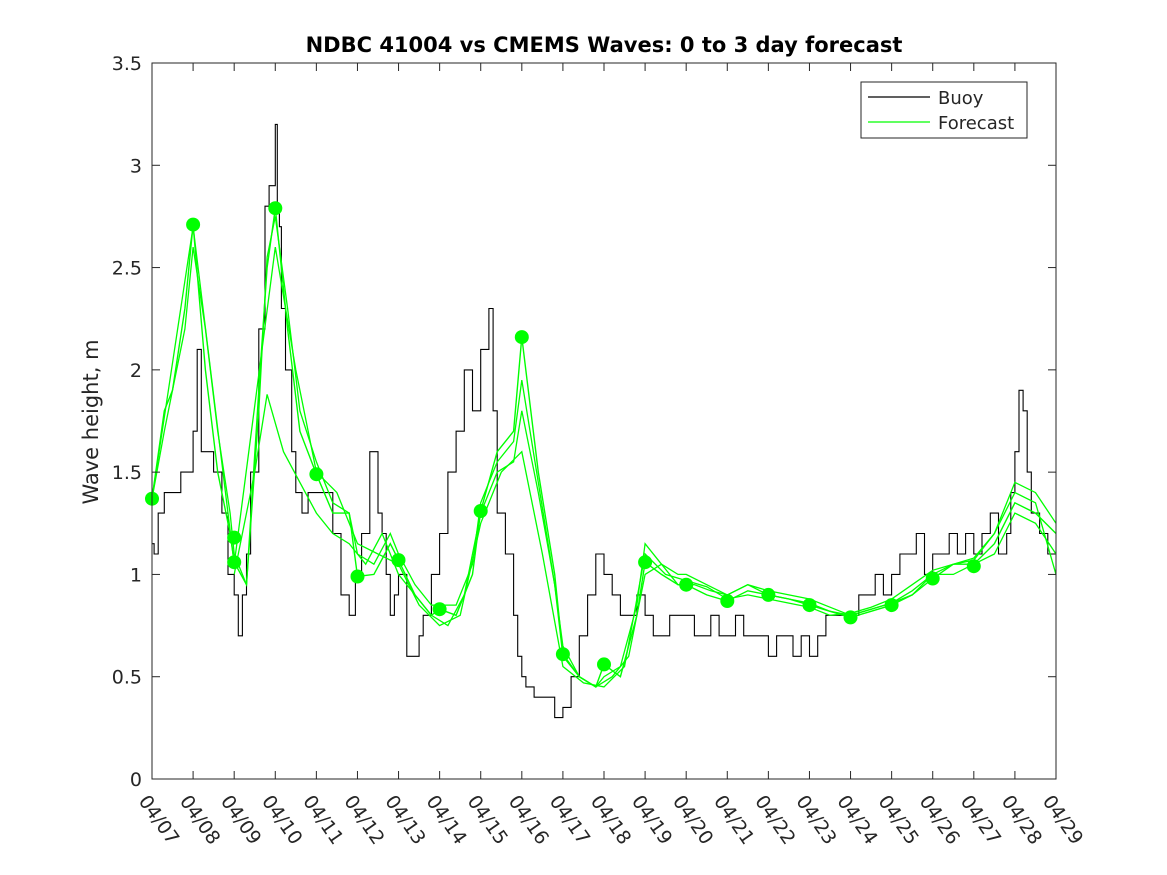 This screenshot has height=875, width=1167. I want to click on y-tick-label: 1.5, so click(127, 473).